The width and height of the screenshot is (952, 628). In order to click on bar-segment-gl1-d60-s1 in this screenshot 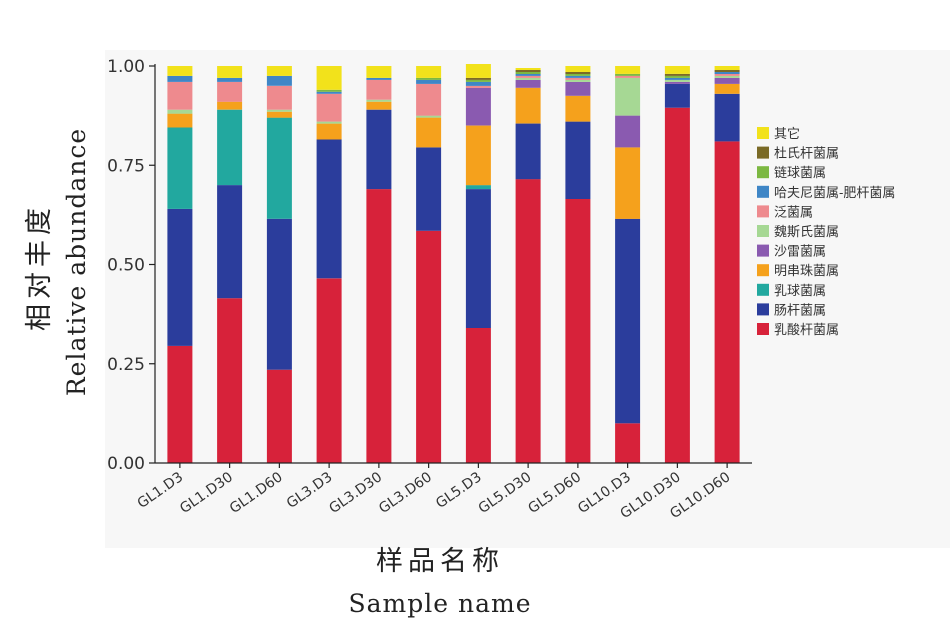, I will do `click(279, 294)`.